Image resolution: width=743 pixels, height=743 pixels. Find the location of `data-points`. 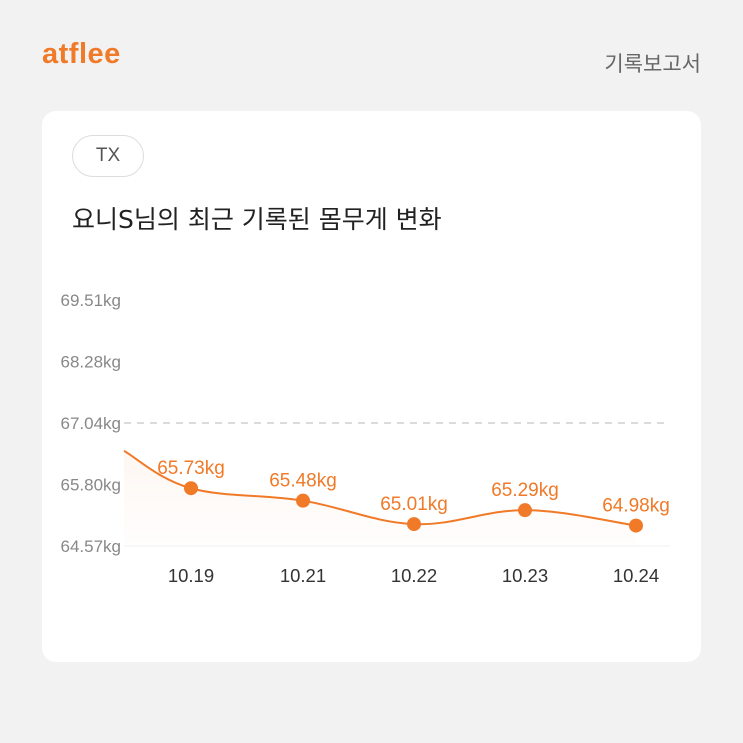

data-points is located at coordinates (413, 507).